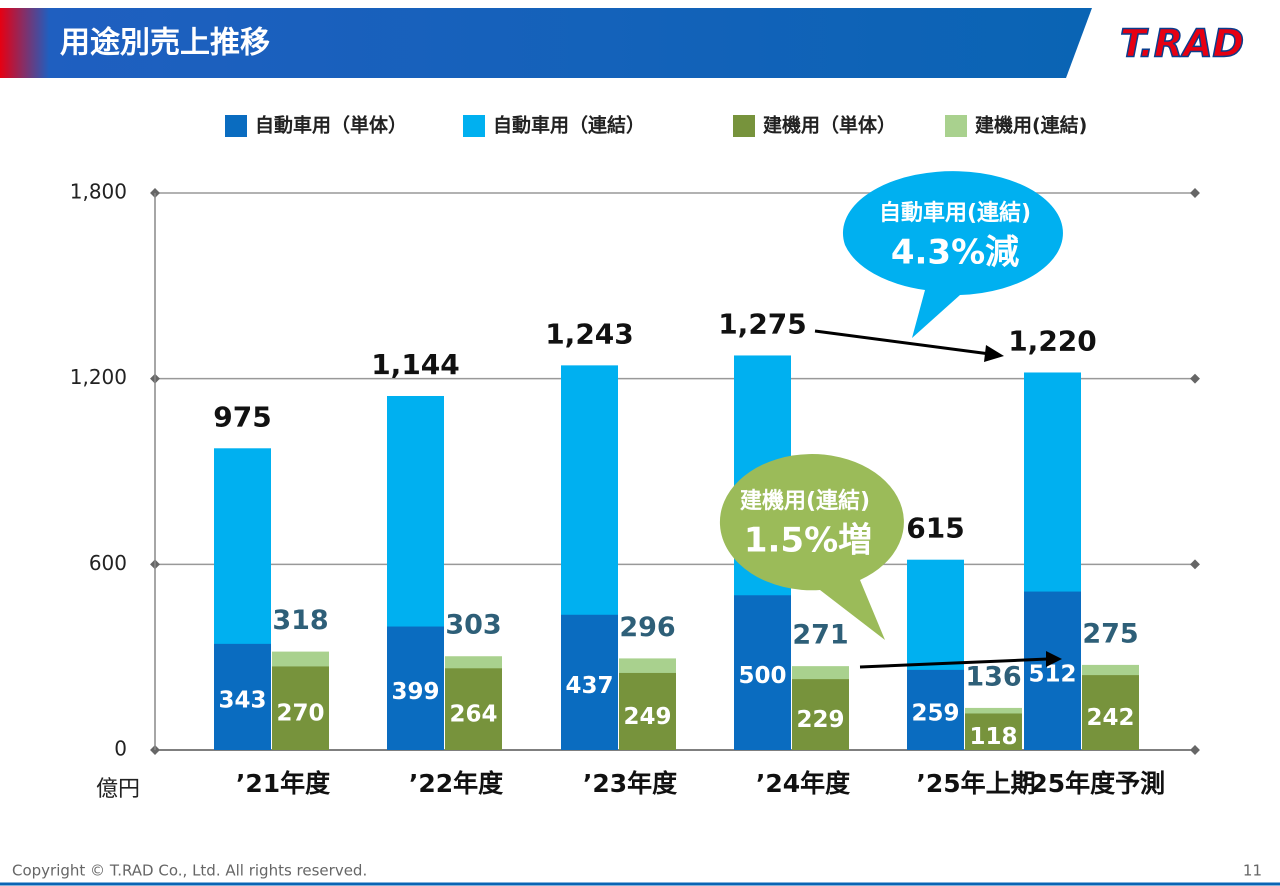 Image resolution: width=1280 pixels, height=886 pixels. I want to click on value-label: 271, so click(820, 635).